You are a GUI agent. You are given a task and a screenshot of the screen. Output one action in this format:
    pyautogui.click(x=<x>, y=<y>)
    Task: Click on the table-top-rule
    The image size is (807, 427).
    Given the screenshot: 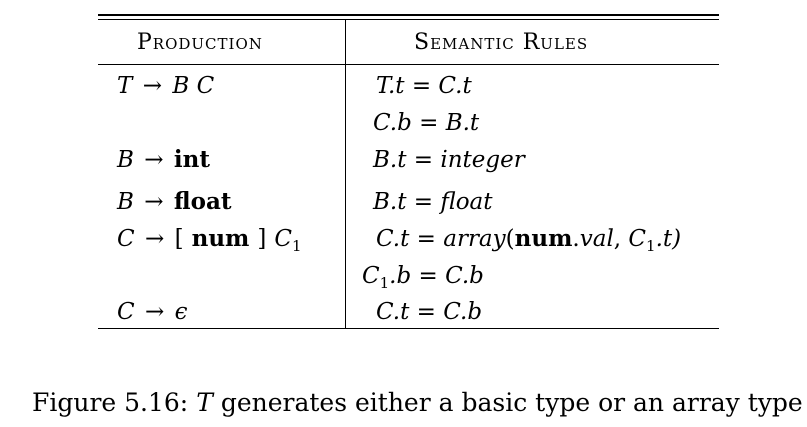 What is the action you would take?
    pyautogui.click(x=408, y=15)
    